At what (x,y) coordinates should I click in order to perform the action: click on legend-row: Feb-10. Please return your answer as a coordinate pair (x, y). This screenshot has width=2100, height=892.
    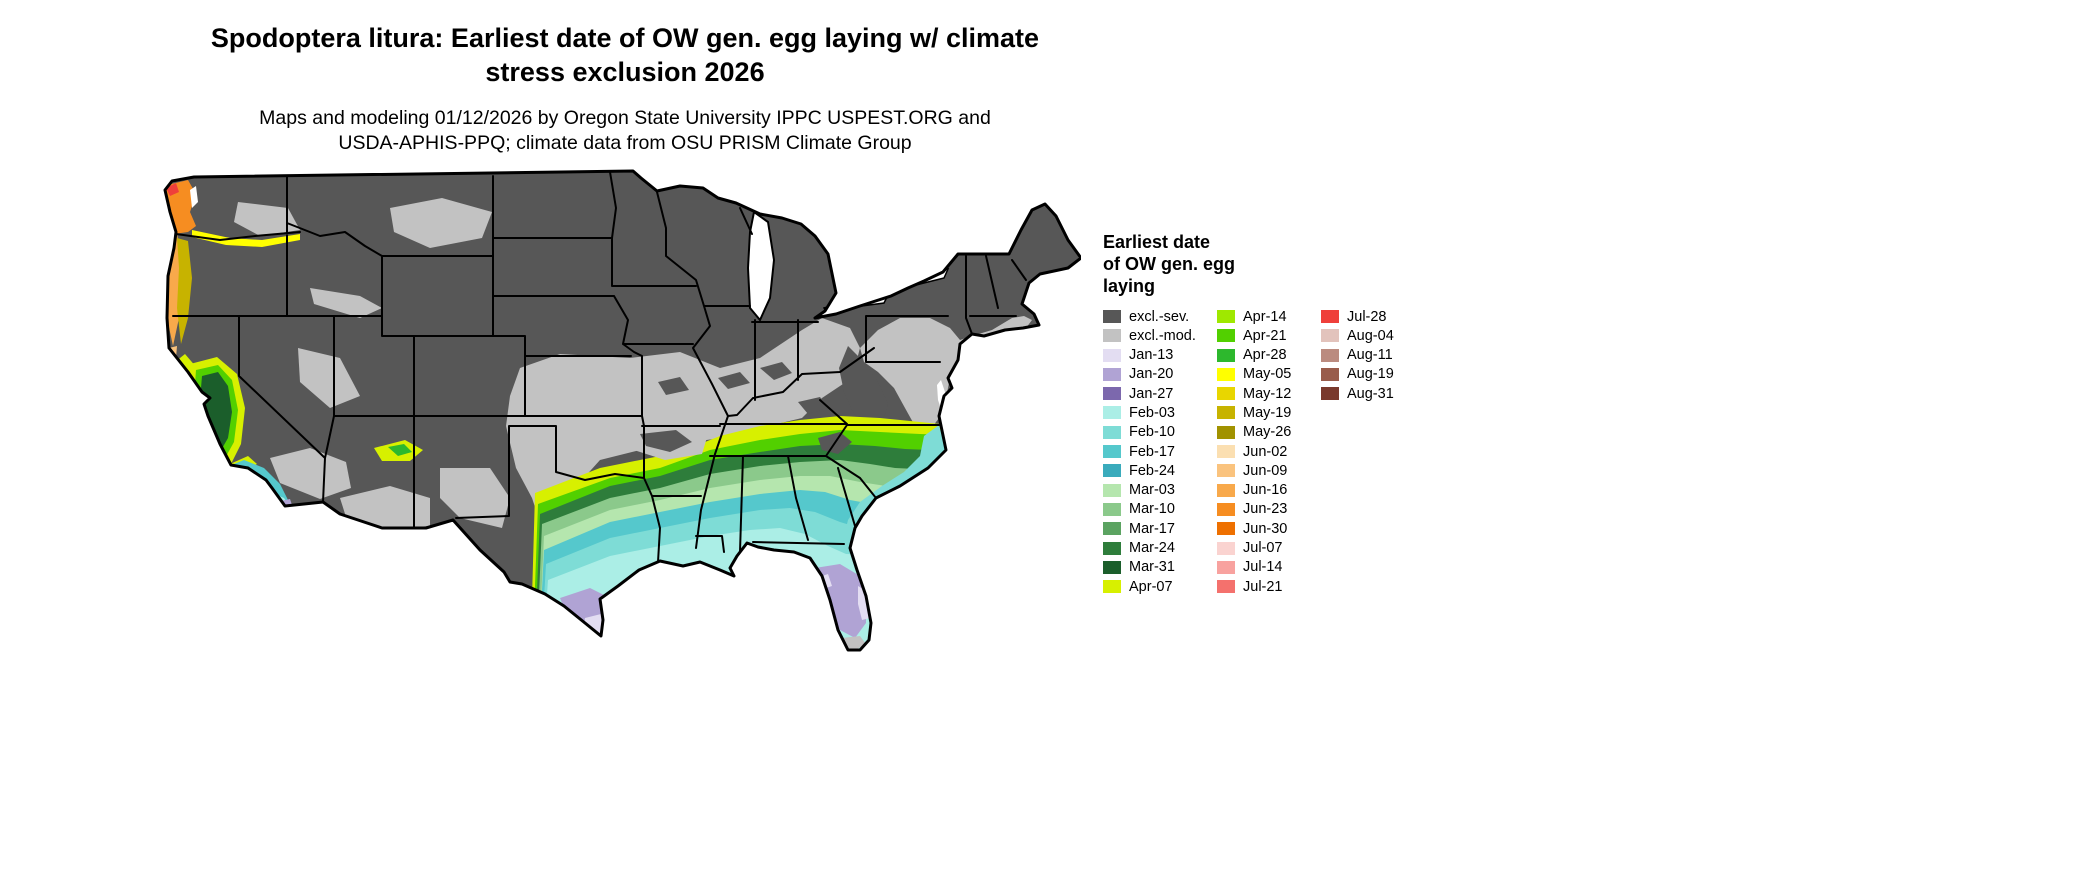
    Looking at the image, I should click on (1160, 432).